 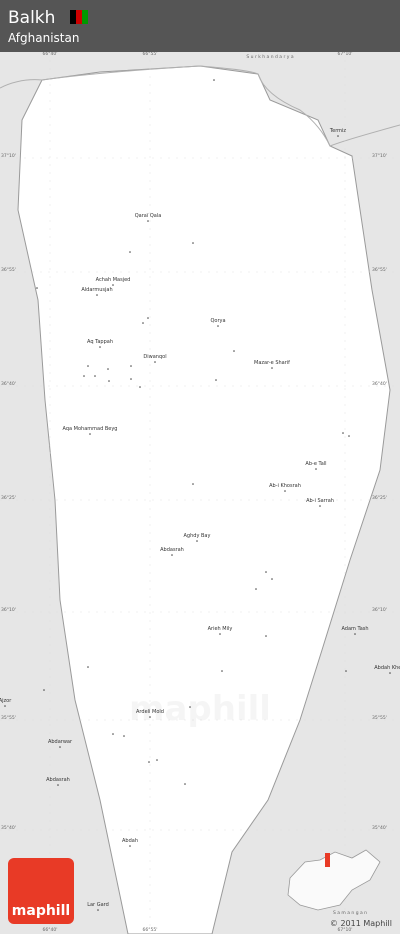 What do you see at coordinates (334, 880) in the screenshot?
I see `inset-map` at bounding box center [334, 880].